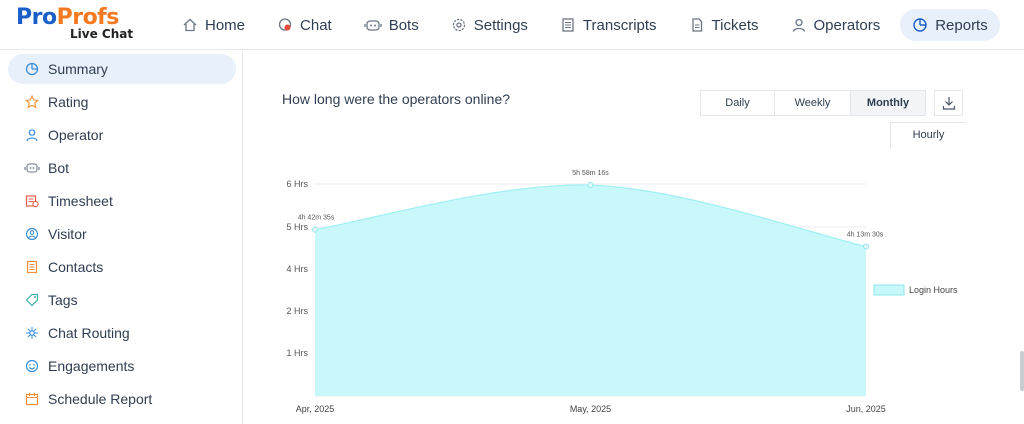 The image size is (1024, 424). Describe the element at coordinates (865, 235) in the screenshot. I see `data-label: 4h 13m 30s` at that location.